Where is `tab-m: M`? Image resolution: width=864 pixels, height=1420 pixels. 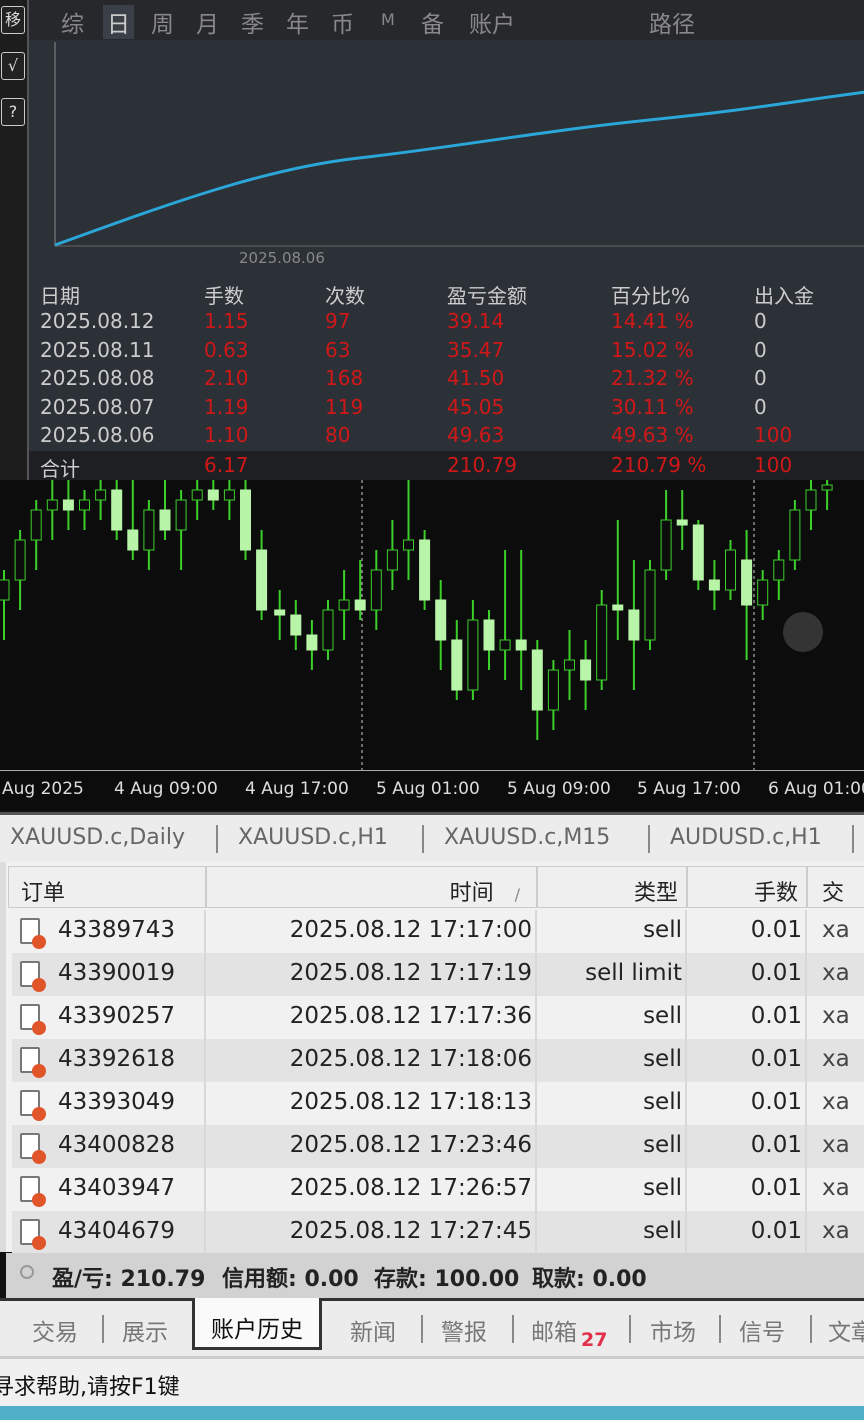 tab-m: M is located at coordinates (388, 19).